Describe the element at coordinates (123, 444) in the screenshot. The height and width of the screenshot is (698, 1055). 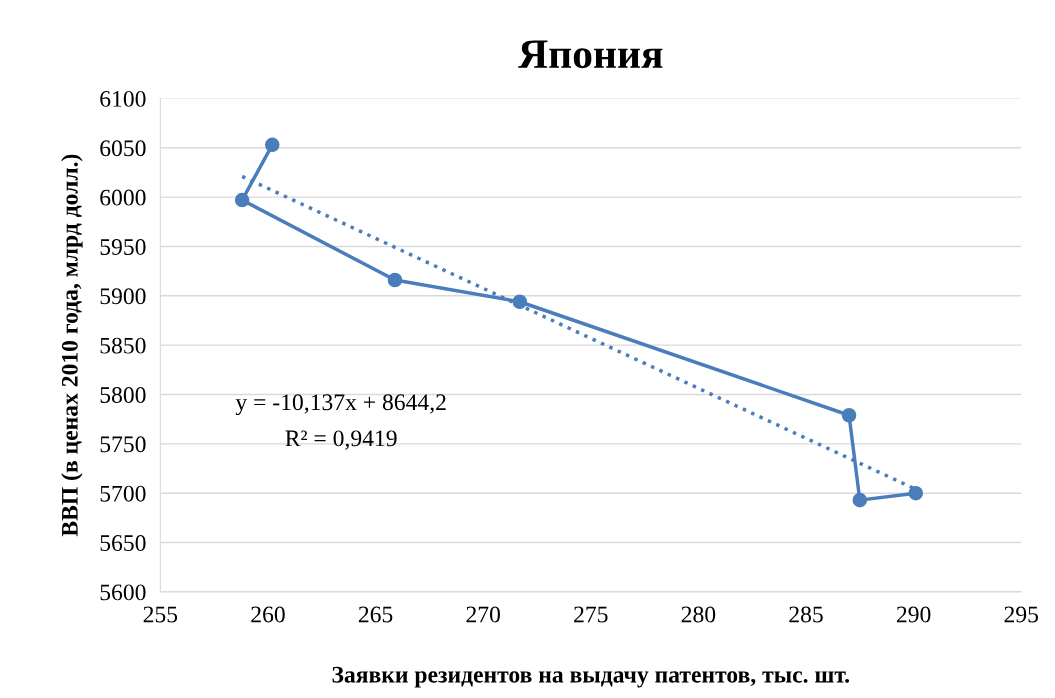
I see `y-tick-label: 5750` at that location.